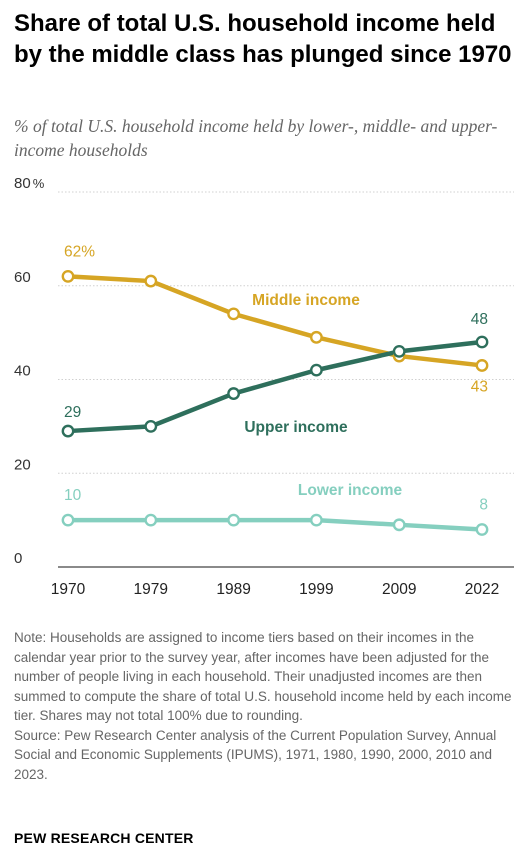 The image size is (528, 862). I want to click on x-tick-label: 1989, so click(233, 589).